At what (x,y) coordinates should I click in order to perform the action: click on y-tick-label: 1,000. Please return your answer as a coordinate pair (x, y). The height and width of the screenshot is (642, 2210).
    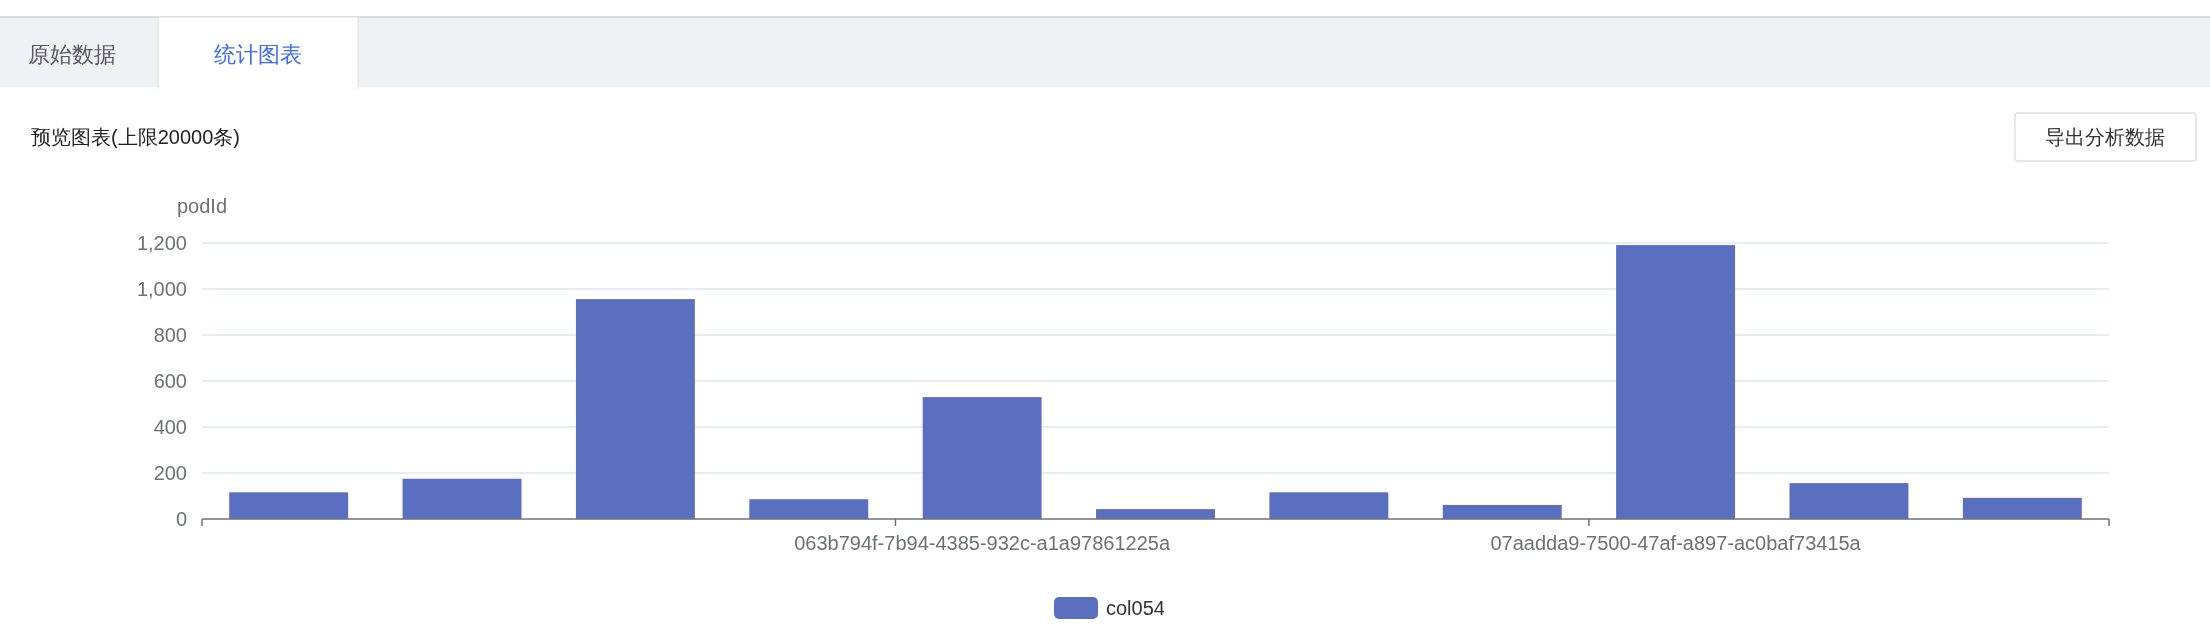
    Looking at the image, I should click on (161, 289).